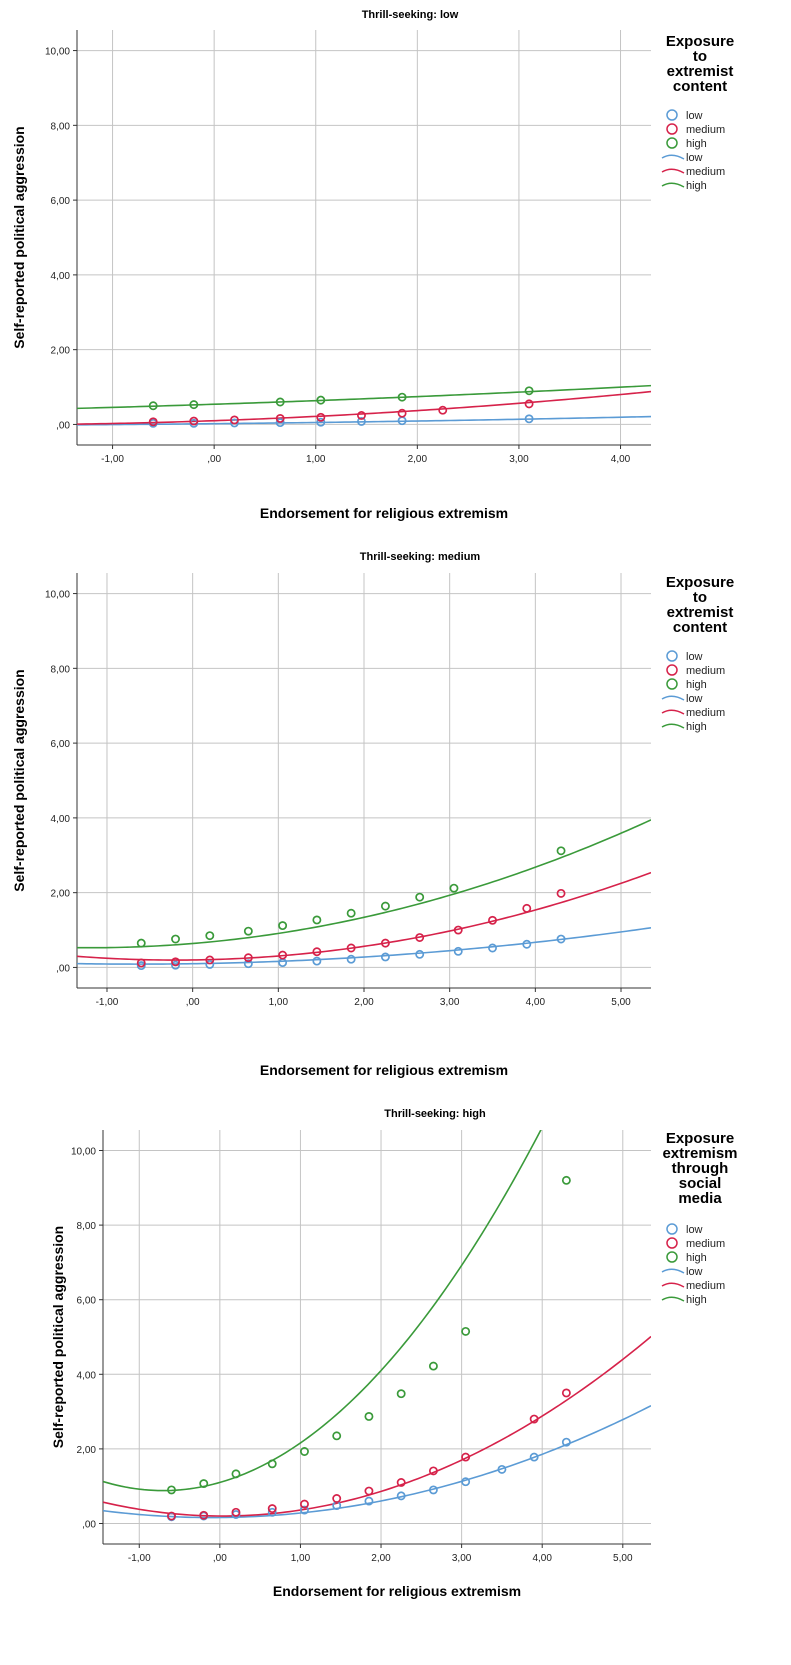 The width and height of the screenshot is (791, 1665). What do you see at coordinates (377, 1461) in the screenshot?
I see `fit-line-low` at bounding box center [377, 1461].